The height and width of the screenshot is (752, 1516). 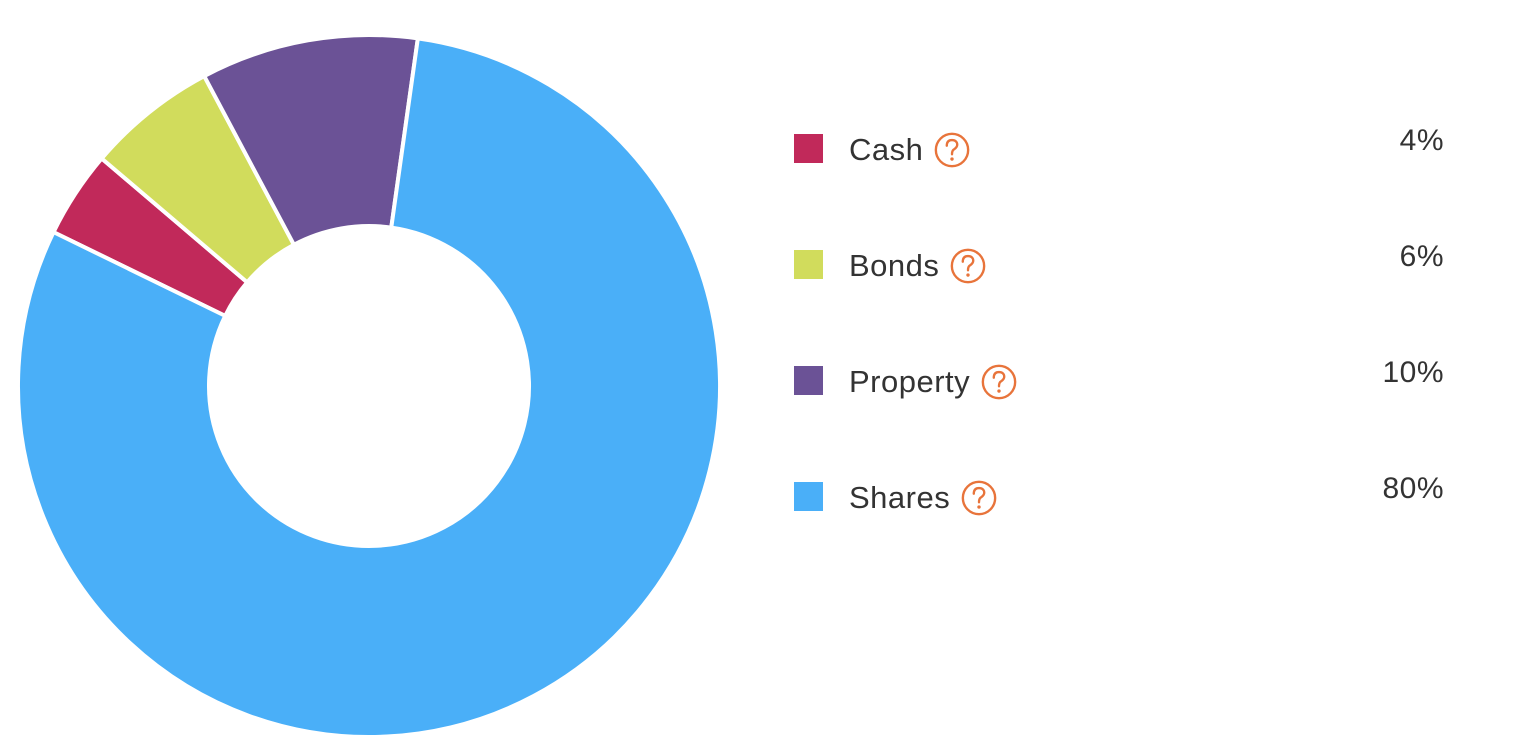 I want to click on legend-value-bonds: 6%, so click(x=1421, y=256).